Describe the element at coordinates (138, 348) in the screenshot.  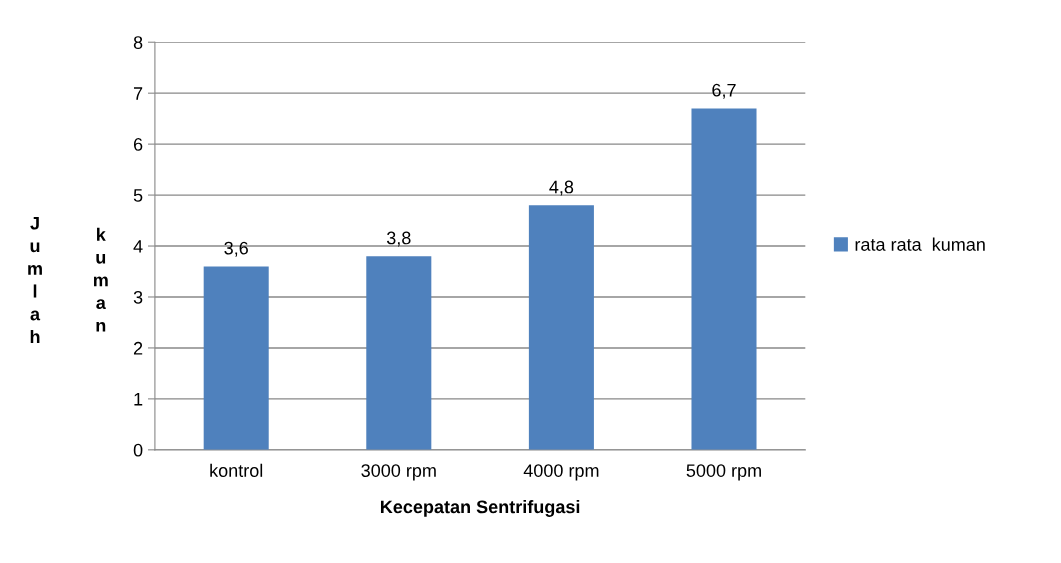
I see `y-tick-label: 2` at that location.